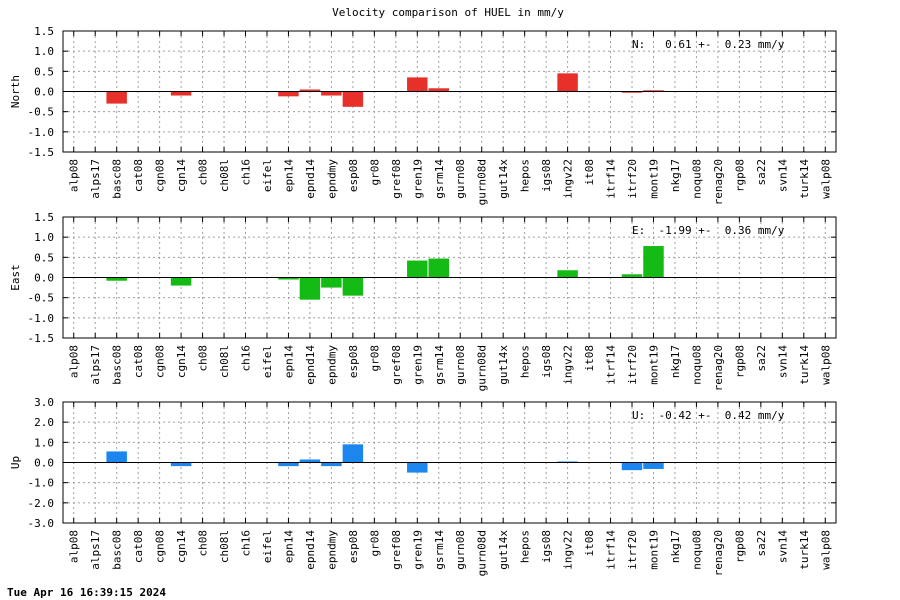 This screenshot has height=600, width=900. What do you see at coordinates (653, 465) in the screenshot?
I see `up-bar-mont19` at bounding box center [653, 465].